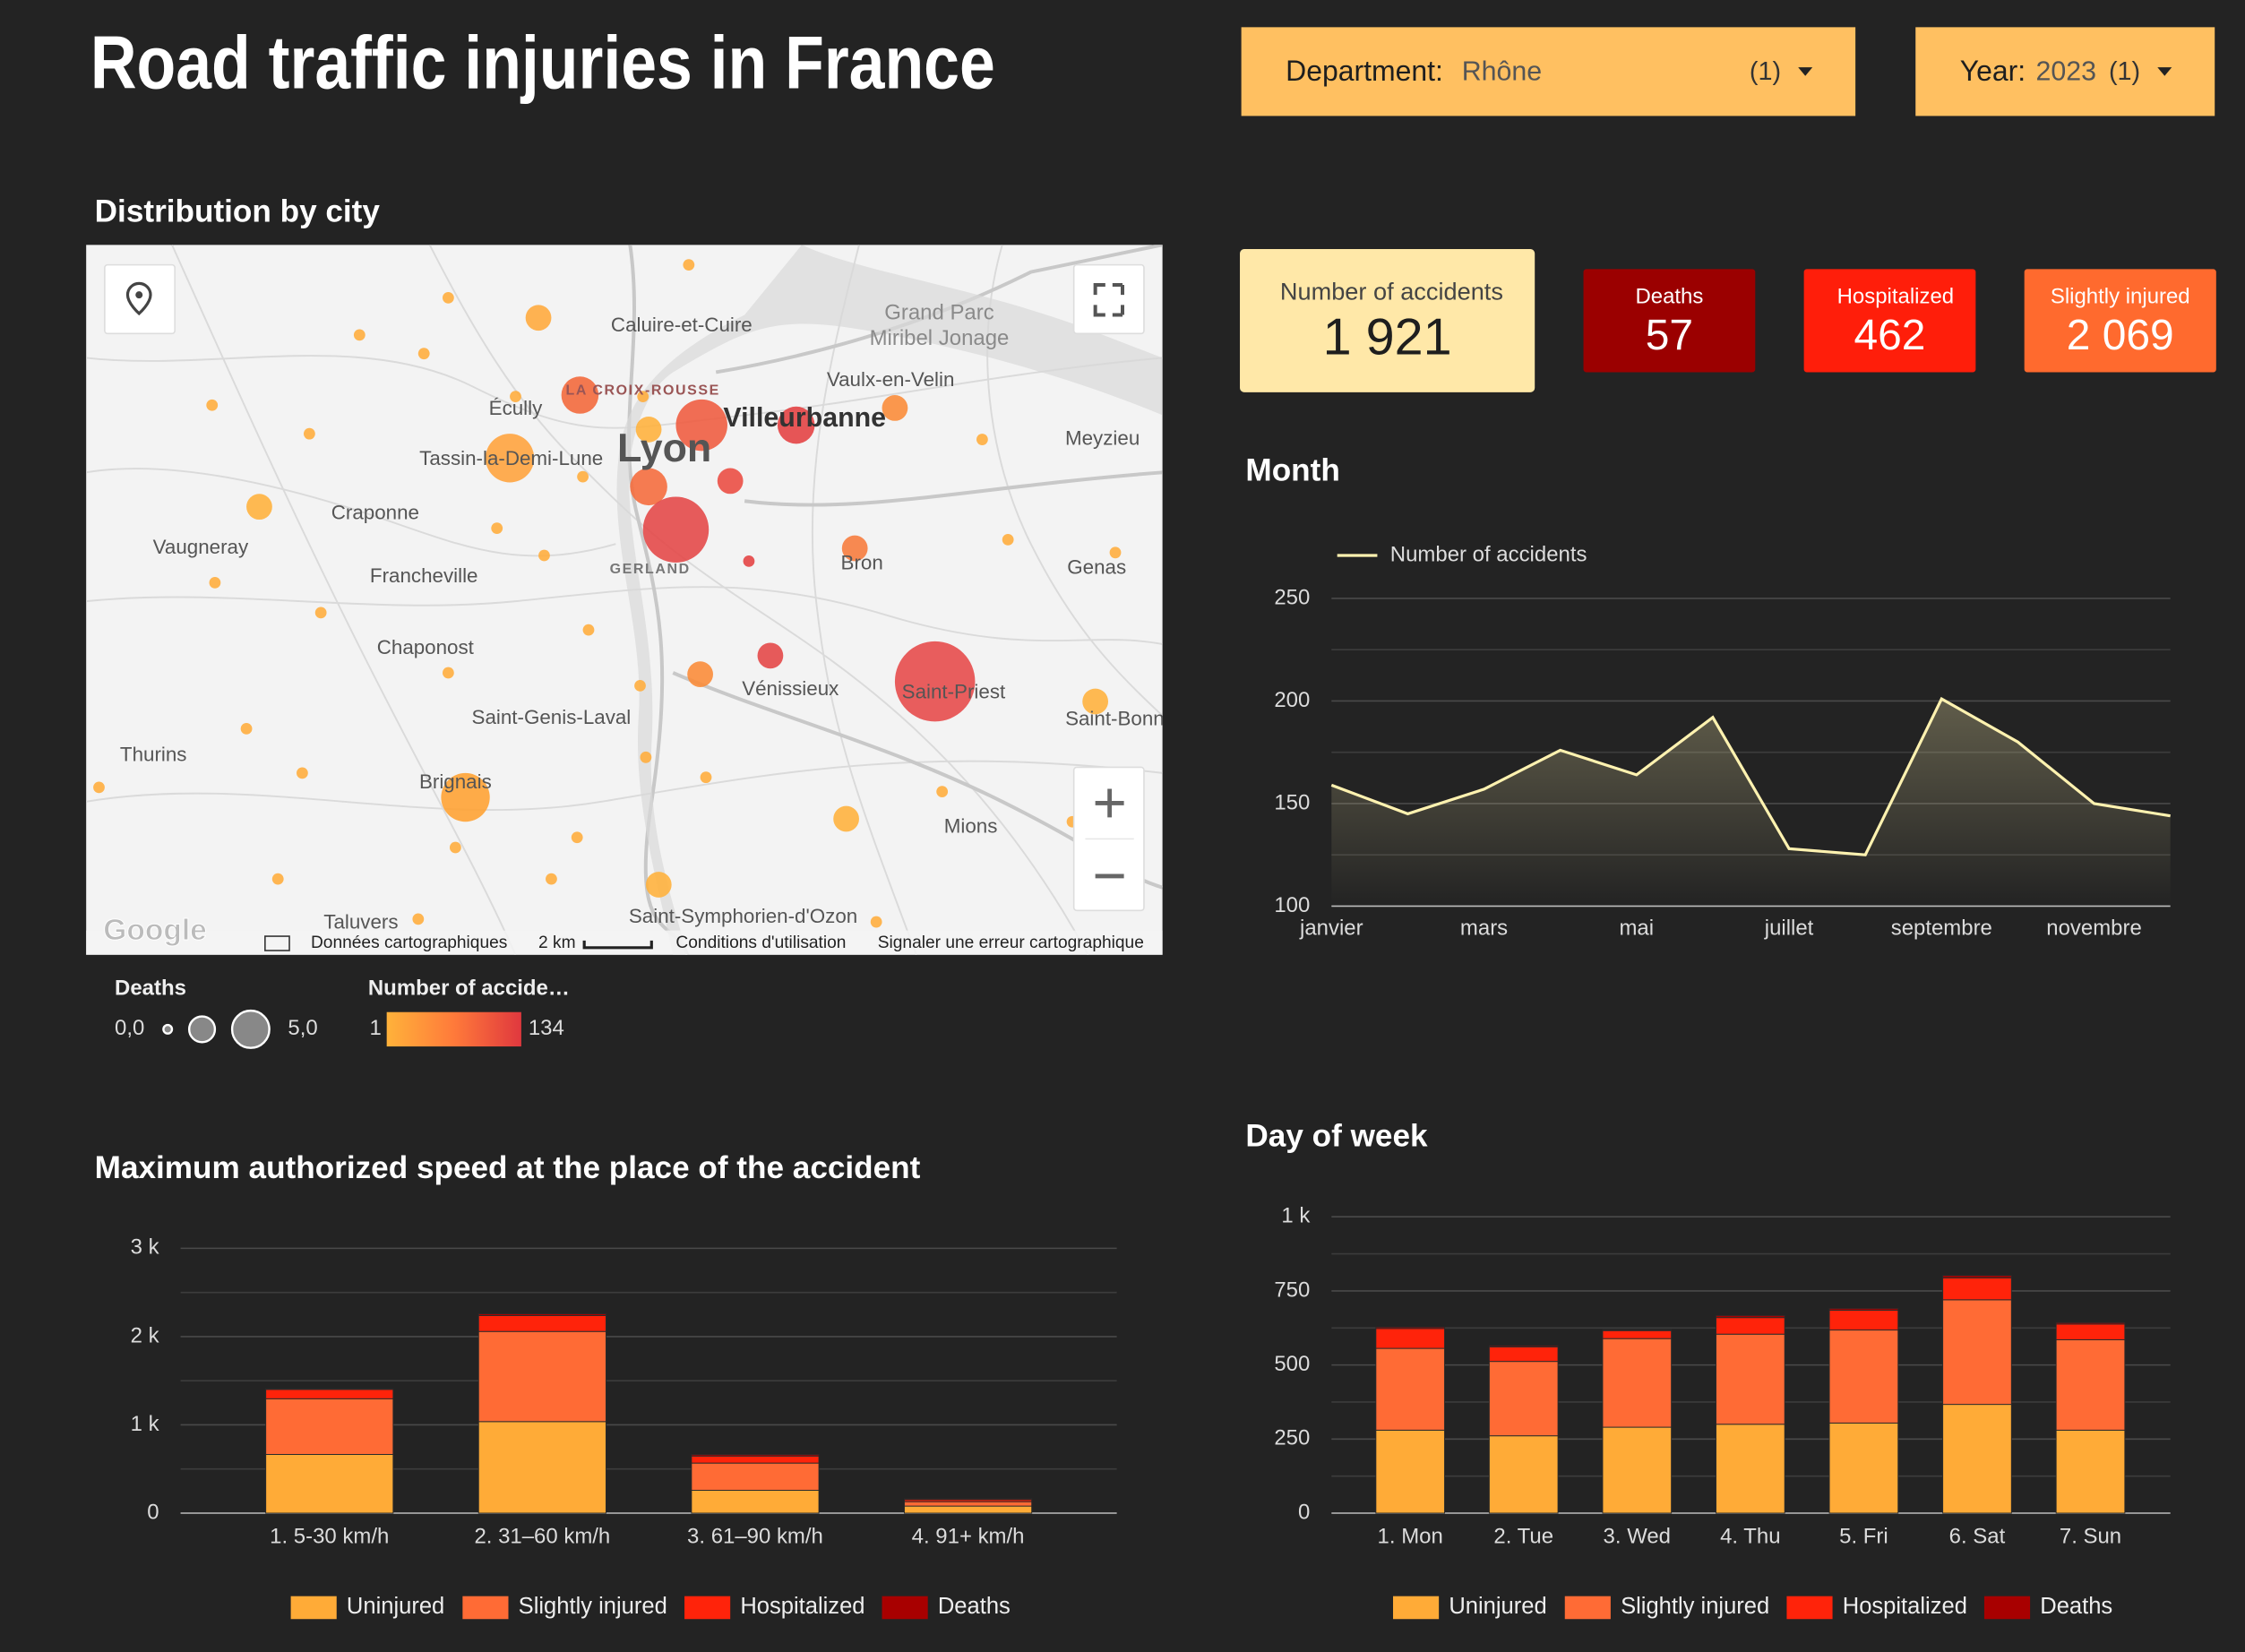  What do you see at coordinates (2065, 71) in the screenshot?
I see `year-filter: Year: 2023 (1)` at bounding box center [2065, 71].